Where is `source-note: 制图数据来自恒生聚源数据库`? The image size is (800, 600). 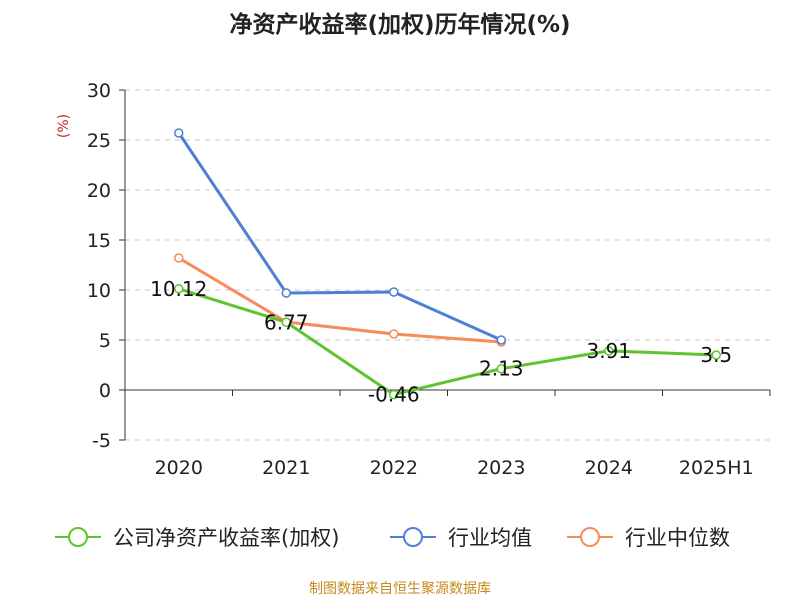 source-note: 制图数据来自恒生聚源数据库 is located at coordinates (400, 589).